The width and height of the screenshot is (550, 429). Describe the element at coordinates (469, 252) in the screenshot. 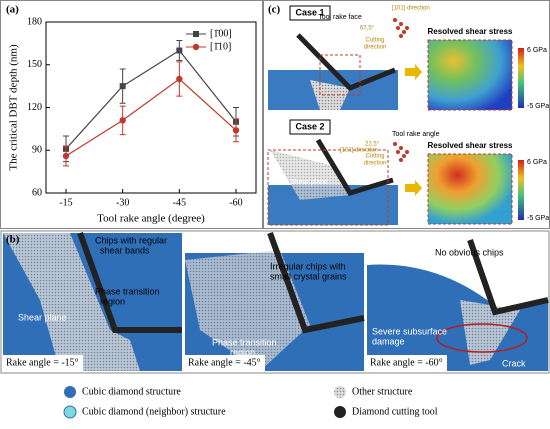

I see `annotation: No obvious chips` at that location.